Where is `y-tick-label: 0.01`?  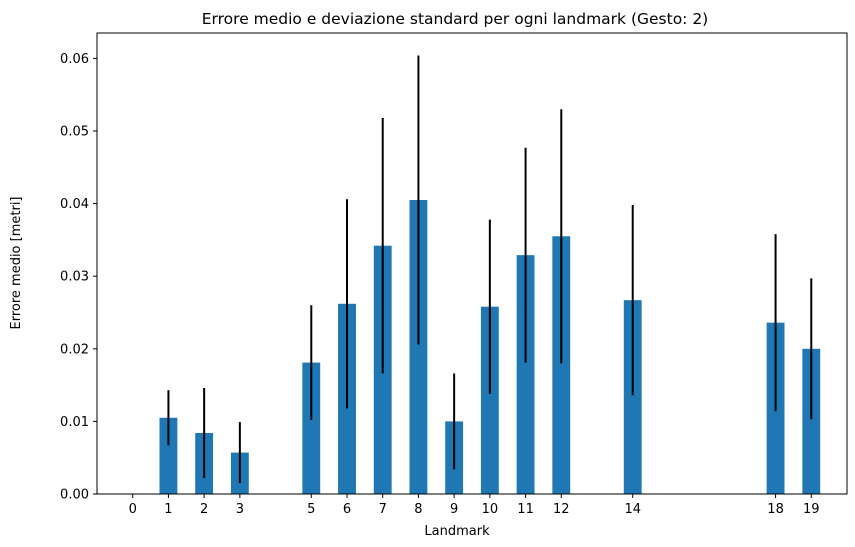 y-tick-label: 0.01 is located at coordinates (74, 422).